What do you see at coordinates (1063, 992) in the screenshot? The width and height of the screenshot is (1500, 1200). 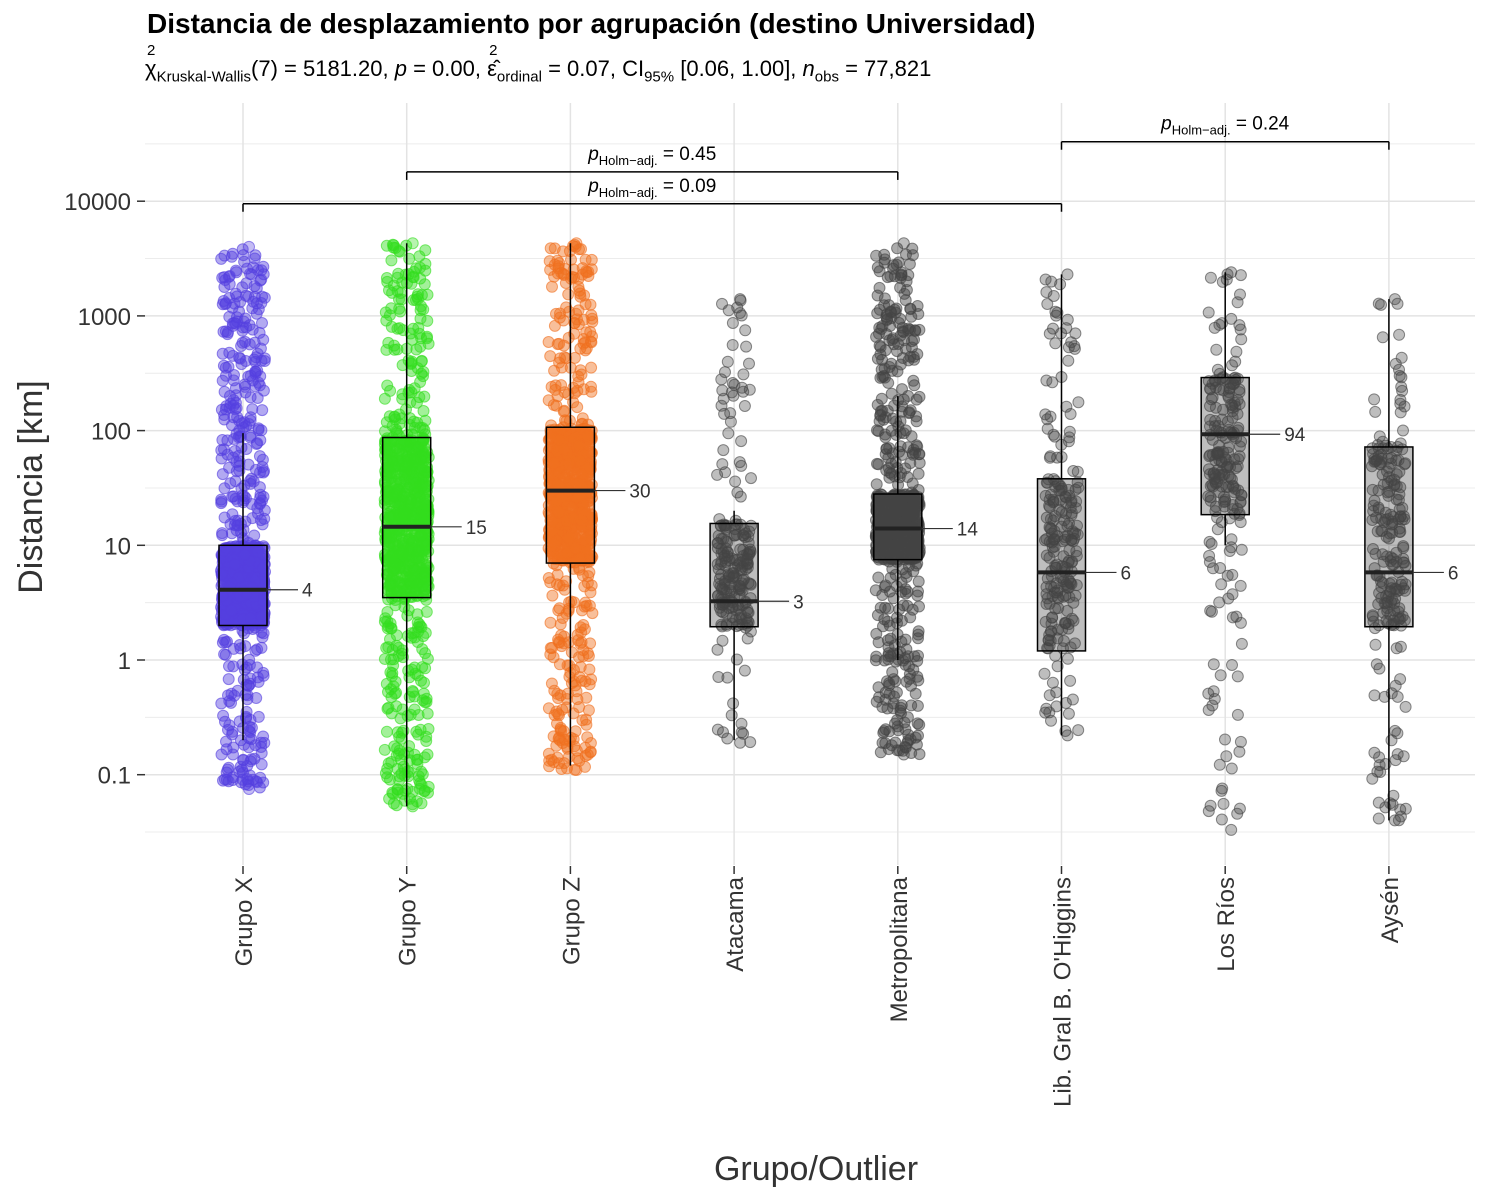 I see `x-tick-label: Lib. Gral B. O'Higgins` at bounding box center [1063, 992].